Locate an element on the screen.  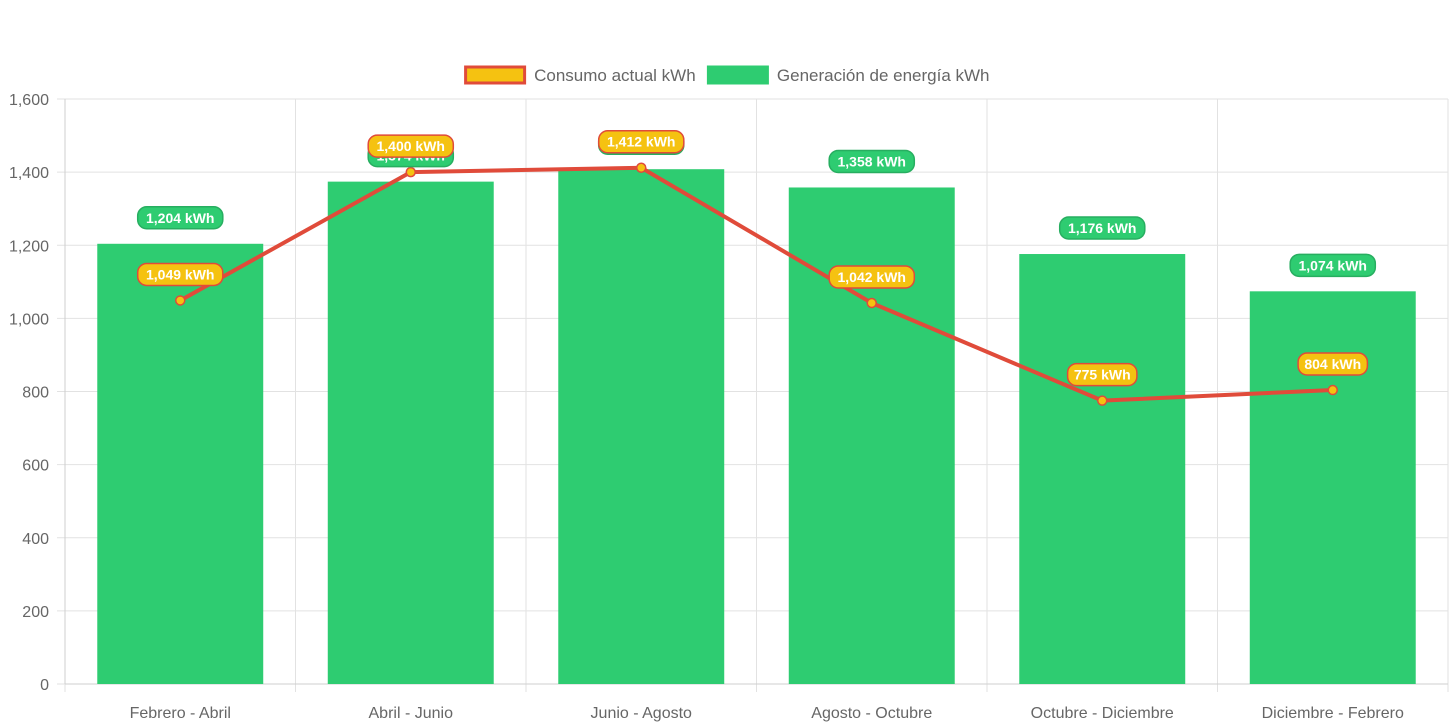
line-data-label: 1,412 kWh is located at coordinates (641, 141).